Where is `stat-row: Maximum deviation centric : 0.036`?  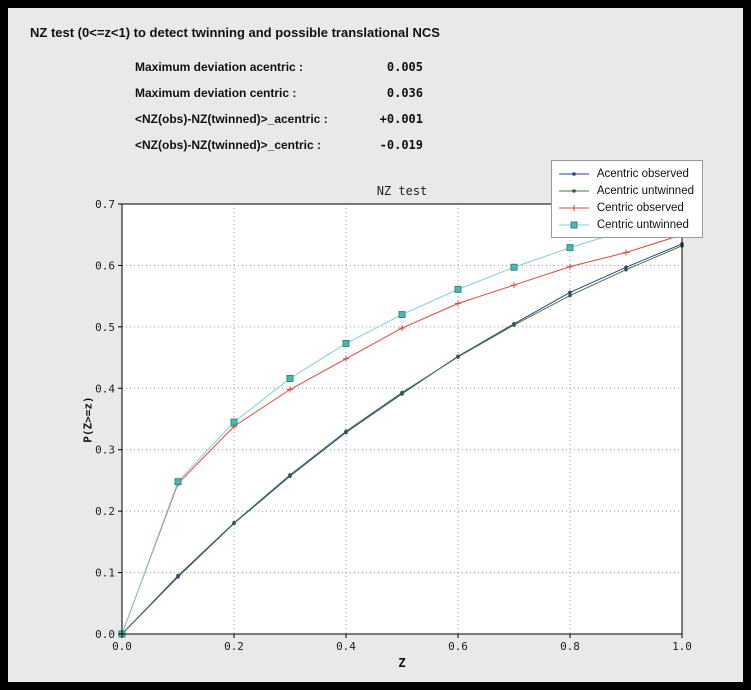 stat-row: Maximum deviation centric : 0.036 is located at coordinates (279, 99).